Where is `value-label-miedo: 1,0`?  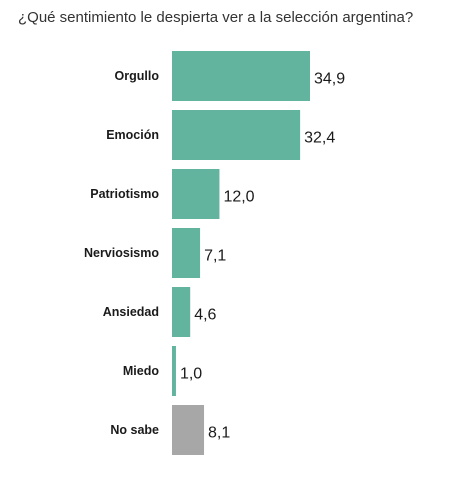
value-label-miedo: 1,0 is located at coordinates (191, 374).